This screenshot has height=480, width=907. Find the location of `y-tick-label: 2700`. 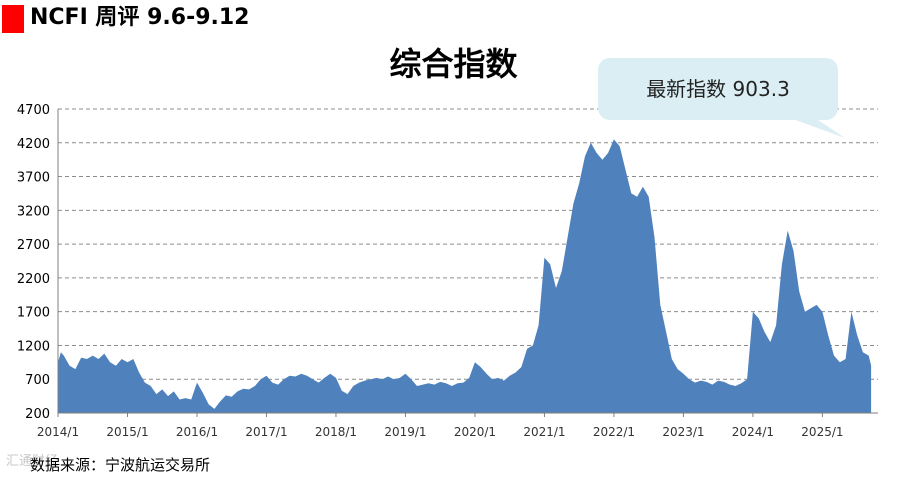

y-tick-label: 2700 is located at coordinates (33, 245).